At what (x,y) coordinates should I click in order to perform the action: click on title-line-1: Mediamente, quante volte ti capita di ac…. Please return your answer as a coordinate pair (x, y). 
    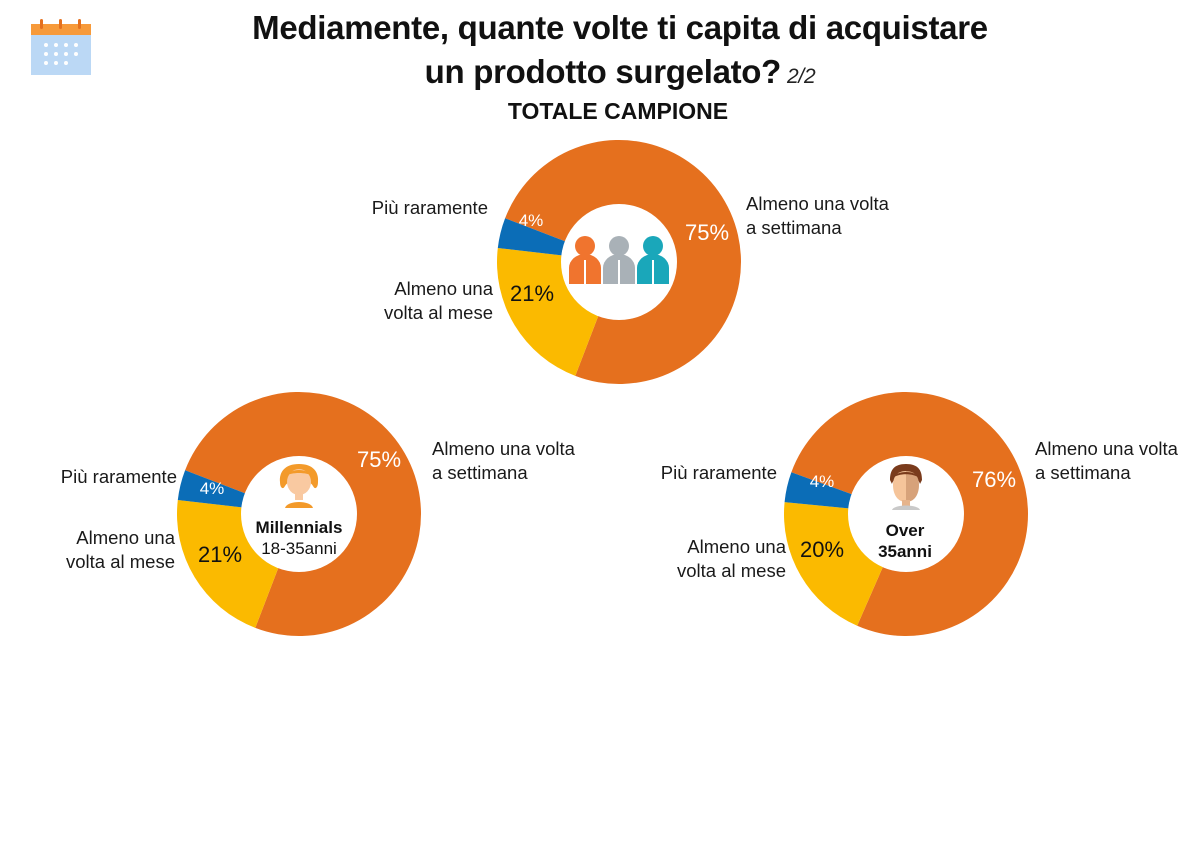
    Looking at the image, I should click on (620, 27).